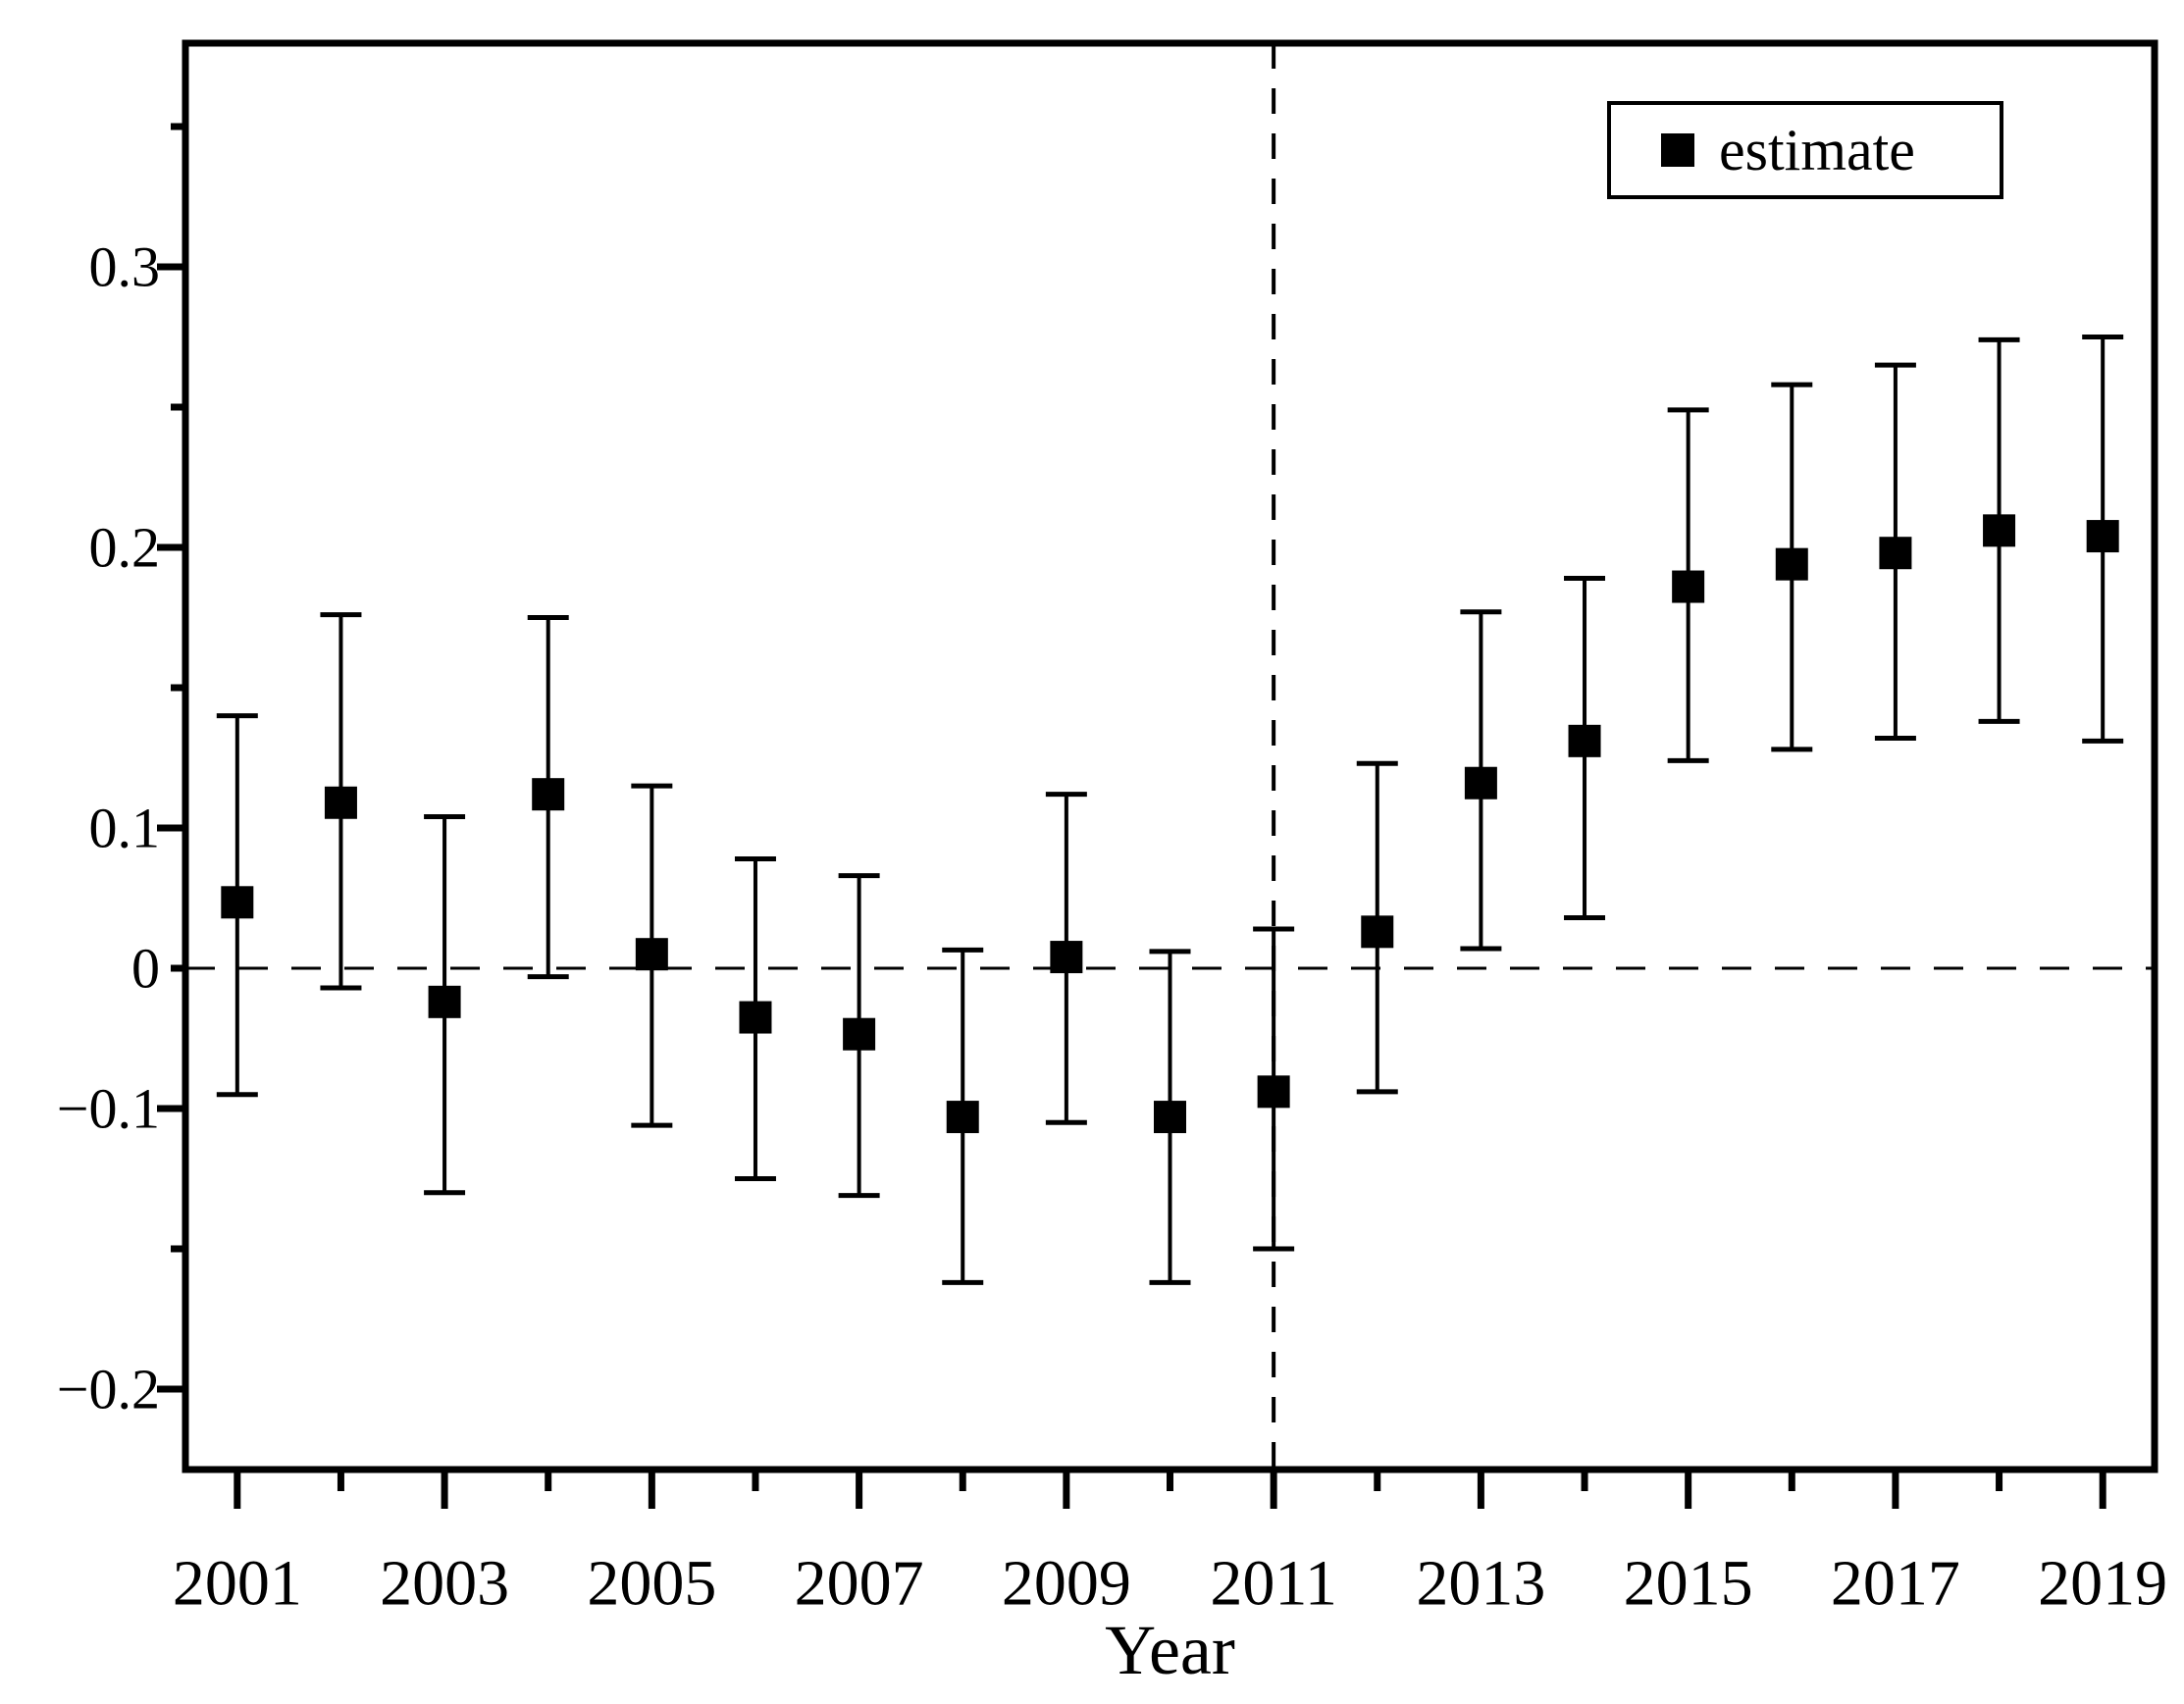 The width and height of the screenshot is (2184, 1704). What do you see at coordinates (444, 1584) in the screenshot?
I see `x-tick-label-2003: 2003` at bounding box center [444, 1584].